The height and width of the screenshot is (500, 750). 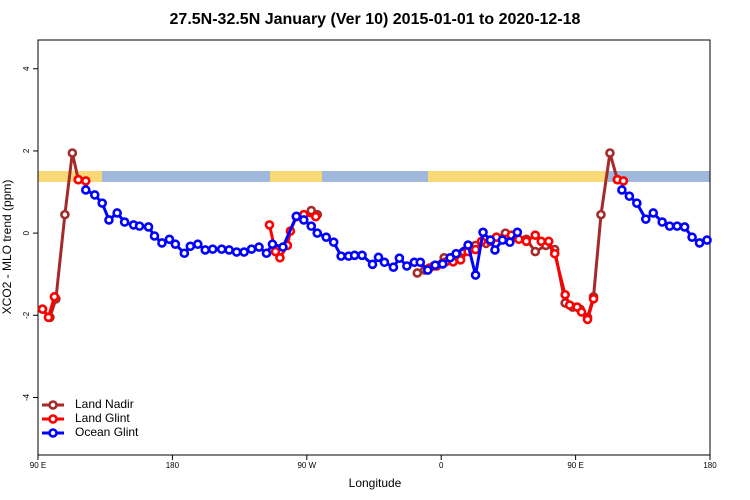 I want to click on x-axis-label: Longitude, so click(x=375, y=483).